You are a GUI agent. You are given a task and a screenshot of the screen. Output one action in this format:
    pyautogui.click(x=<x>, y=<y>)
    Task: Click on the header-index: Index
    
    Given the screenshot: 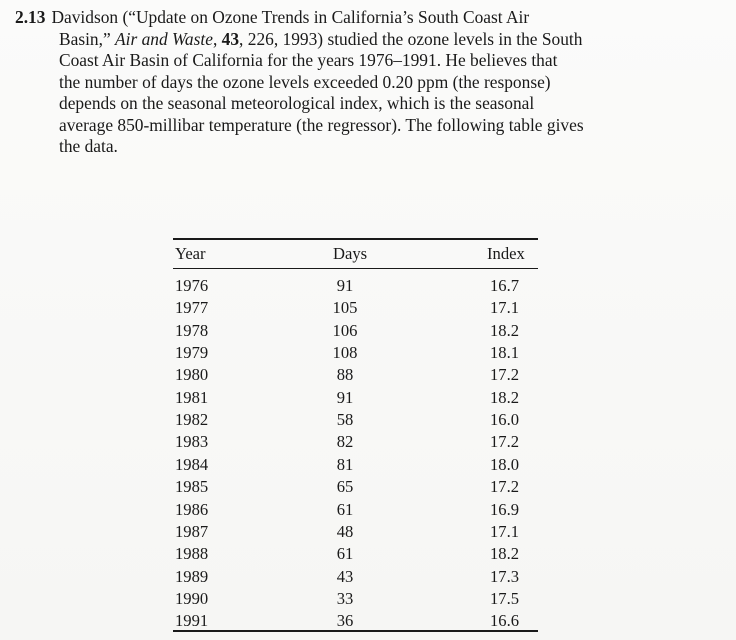 What is the action you would take?
    pyautogui.click(x=506, y=253)
    